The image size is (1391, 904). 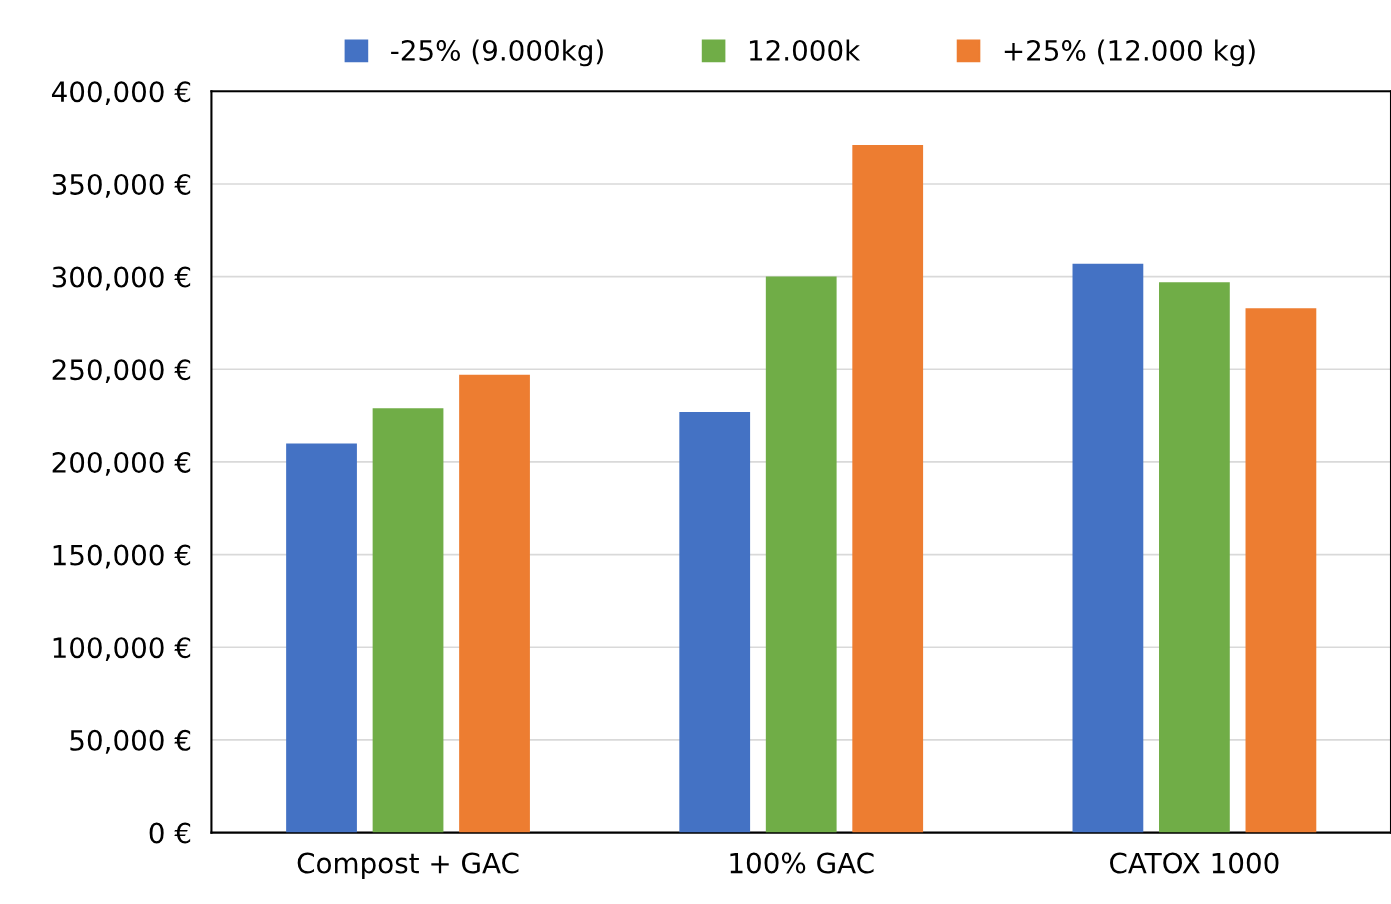 I want to click on y-tick-label: 300,000 €, so click(x=121, y=278).